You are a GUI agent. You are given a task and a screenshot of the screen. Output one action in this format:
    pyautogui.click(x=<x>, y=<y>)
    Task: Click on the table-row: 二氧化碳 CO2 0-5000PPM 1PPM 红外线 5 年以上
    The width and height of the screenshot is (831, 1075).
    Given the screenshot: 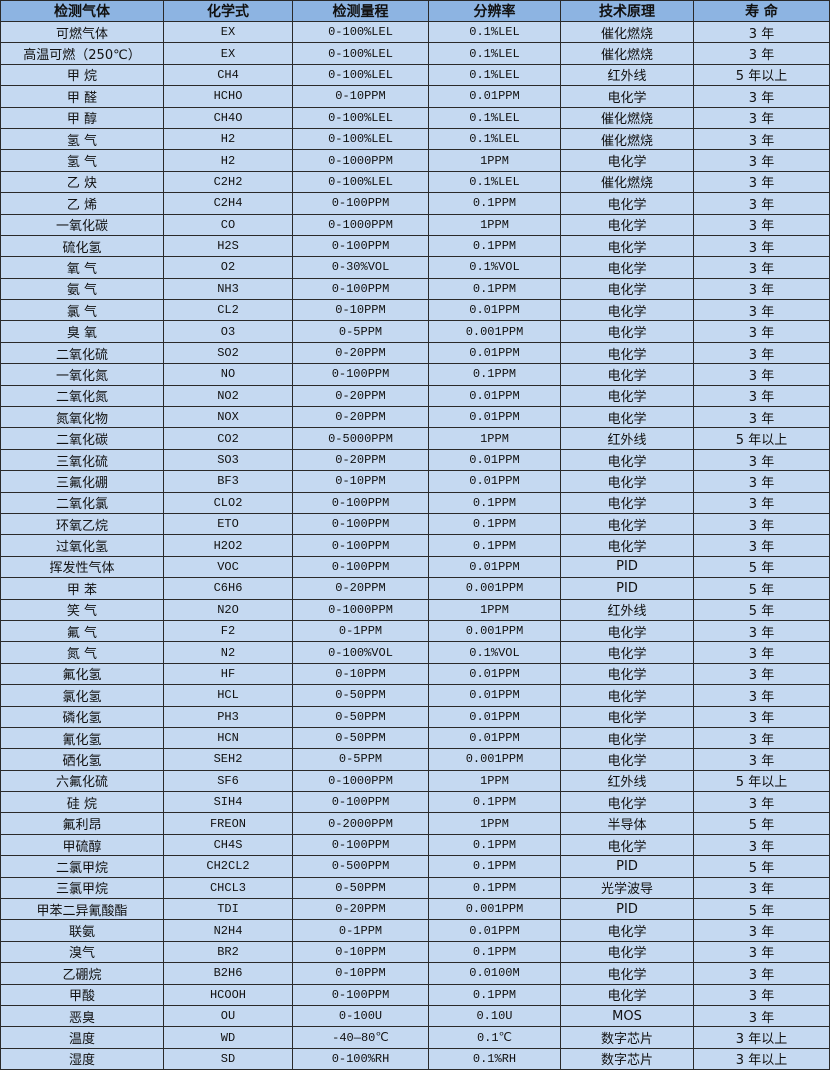 What is the action you would take?
    pyautogui.click(x=415, y=438)
    